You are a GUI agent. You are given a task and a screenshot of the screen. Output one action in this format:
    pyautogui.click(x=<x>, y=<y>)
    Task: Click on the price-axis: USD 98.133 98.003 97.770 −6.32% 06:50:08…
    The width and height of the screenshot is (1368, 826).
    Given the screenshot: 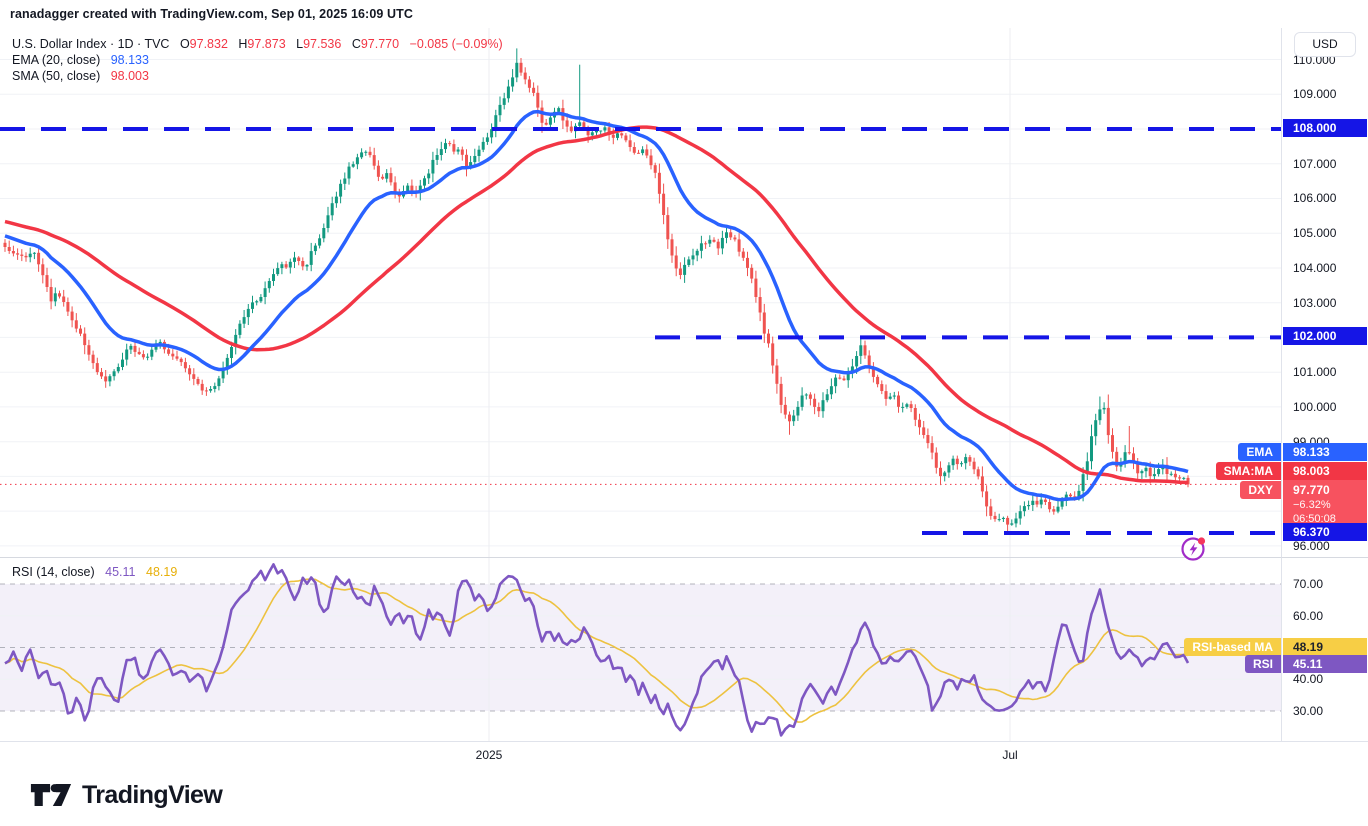 What is the action you would take?
    pyautogui.click(x=1324, y=292)
    